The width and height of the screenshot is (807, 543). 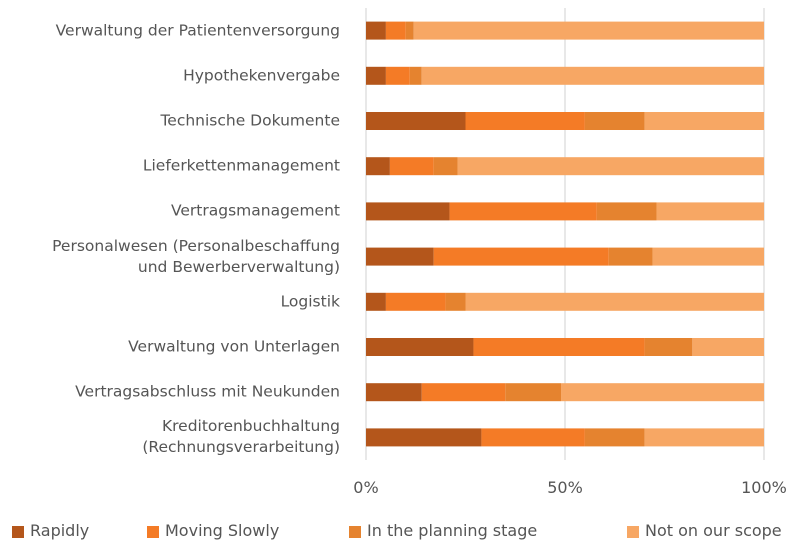 What do you see at coordinates (713, 530) in the screenshot?
I see `legend-label: Not on our scope` at bounding box center [713, 530].